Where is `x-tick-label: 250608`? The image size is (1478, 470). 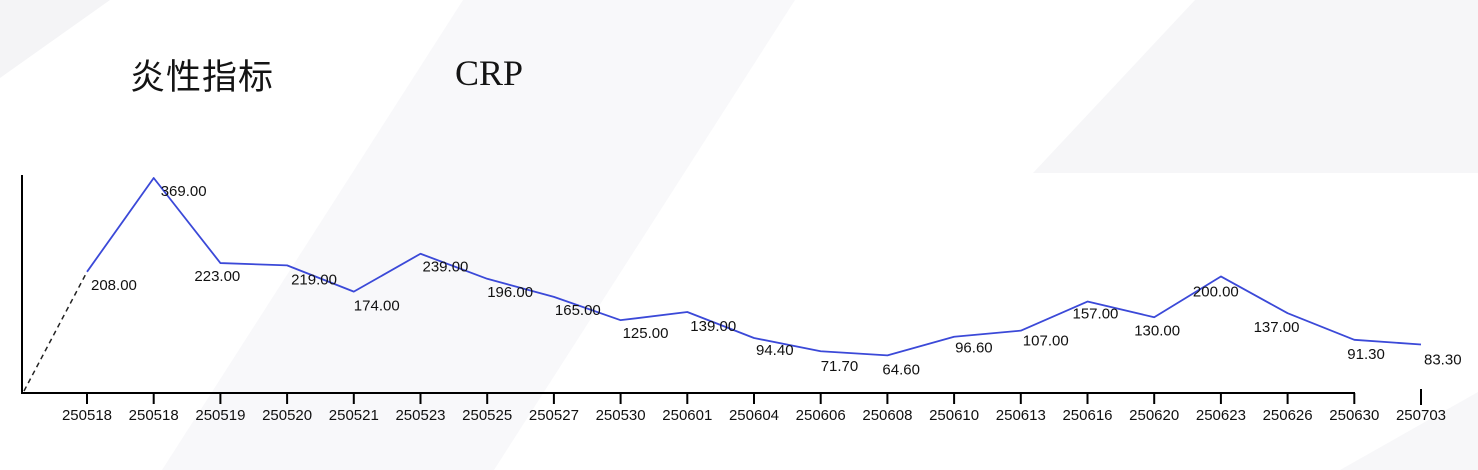
x-tick-label: 250608 is located at coordinates (887, 415).